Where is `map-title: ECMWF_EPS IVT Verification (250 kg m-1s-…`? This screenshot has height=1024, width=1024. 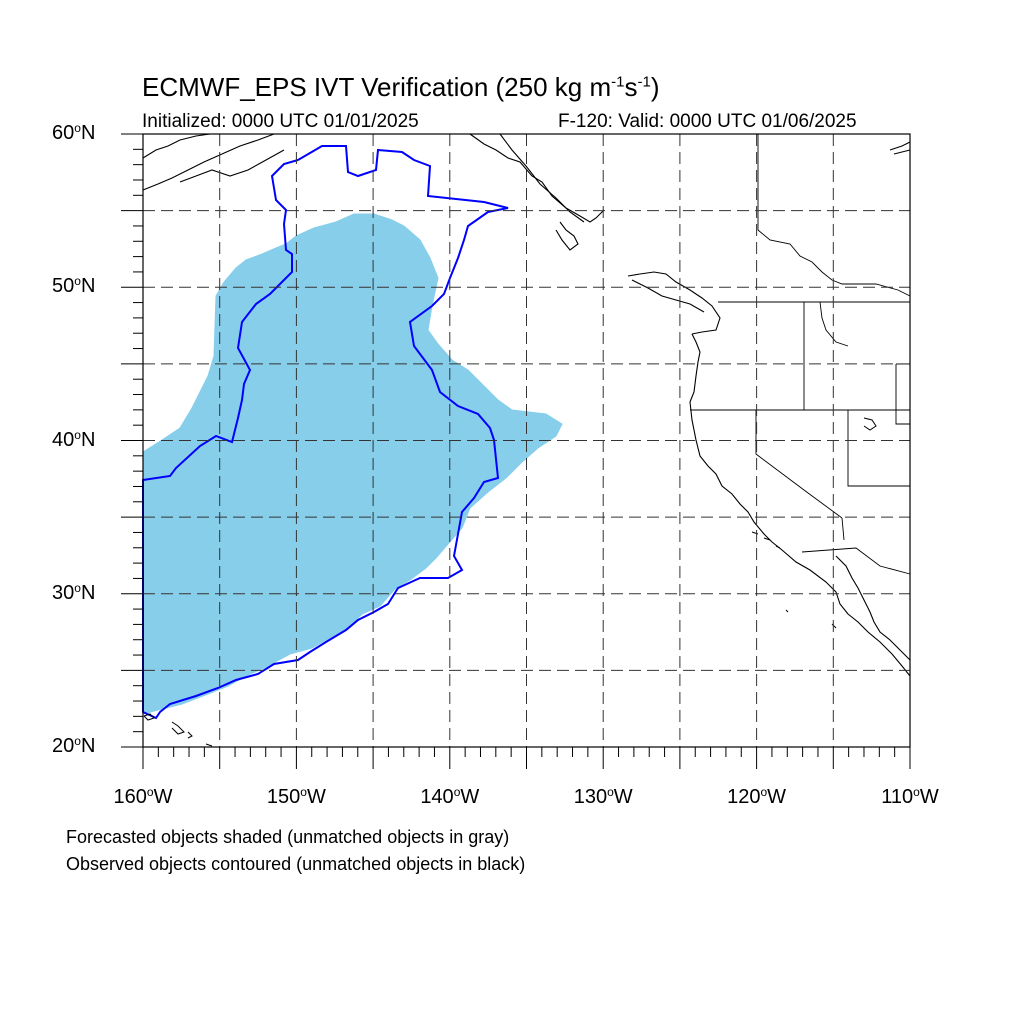 map-title: ECMWF_EPS IVT Verification (250 kg m-1s-… is located at coordinates (401, 87).